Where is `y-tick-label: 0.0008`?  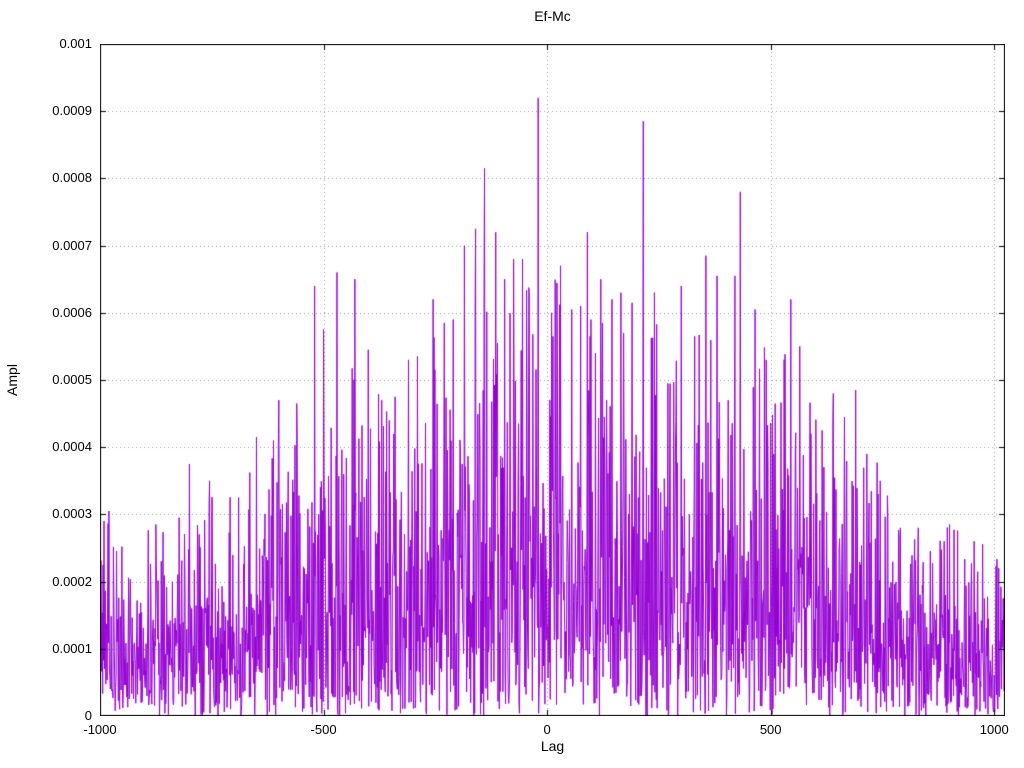
y-tick-label: 0.0008 is located at coordinates (72, 178).